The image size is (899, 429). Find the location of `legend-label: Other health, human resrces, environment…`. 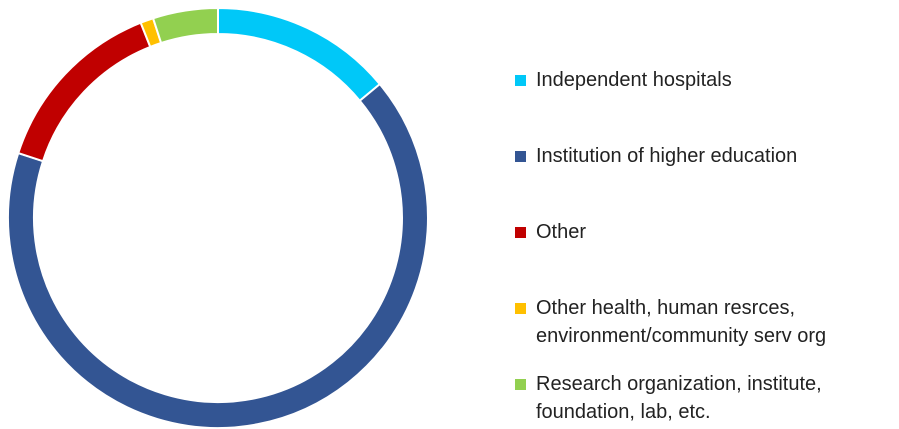

legend-label: Other health, human resrces, environment… is located at coordinates (681, 322).